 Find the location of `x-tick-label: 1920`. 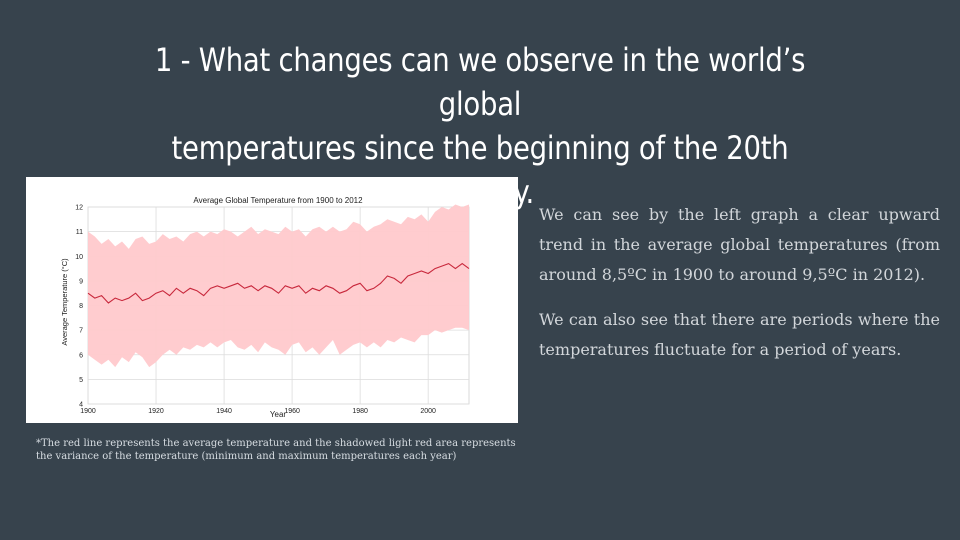

x-tick-label: 1920 is located at coordinates (156, 411).